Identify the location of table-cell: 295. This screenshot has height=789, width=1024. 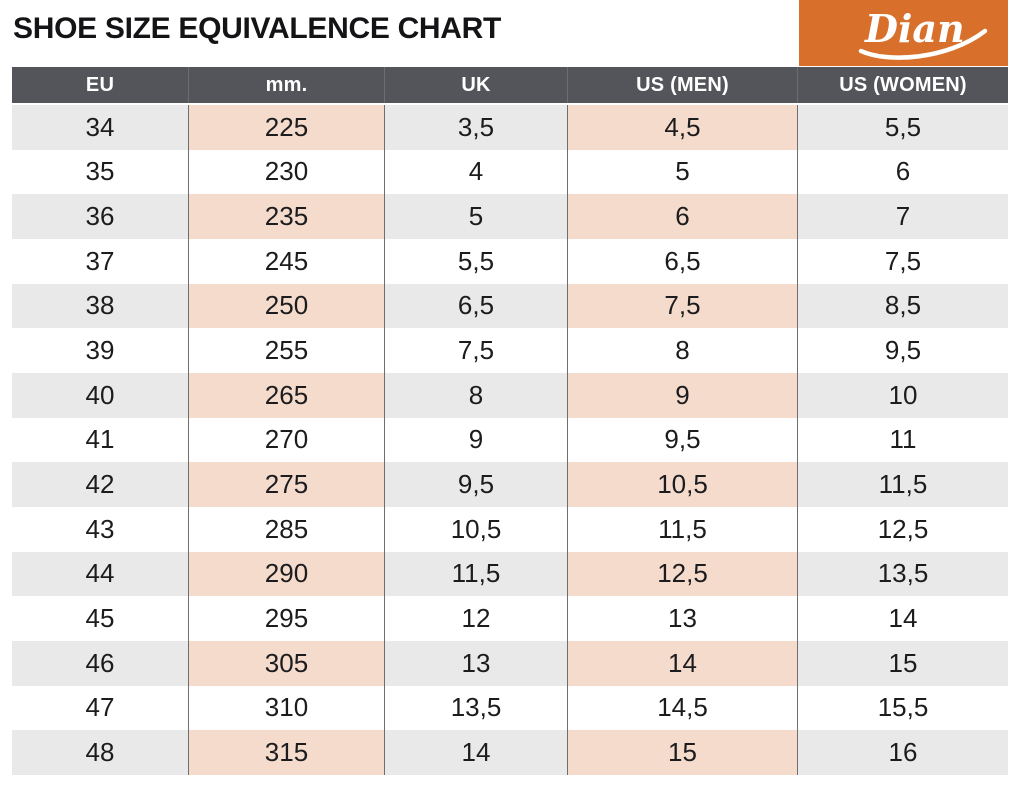
(286, 618).